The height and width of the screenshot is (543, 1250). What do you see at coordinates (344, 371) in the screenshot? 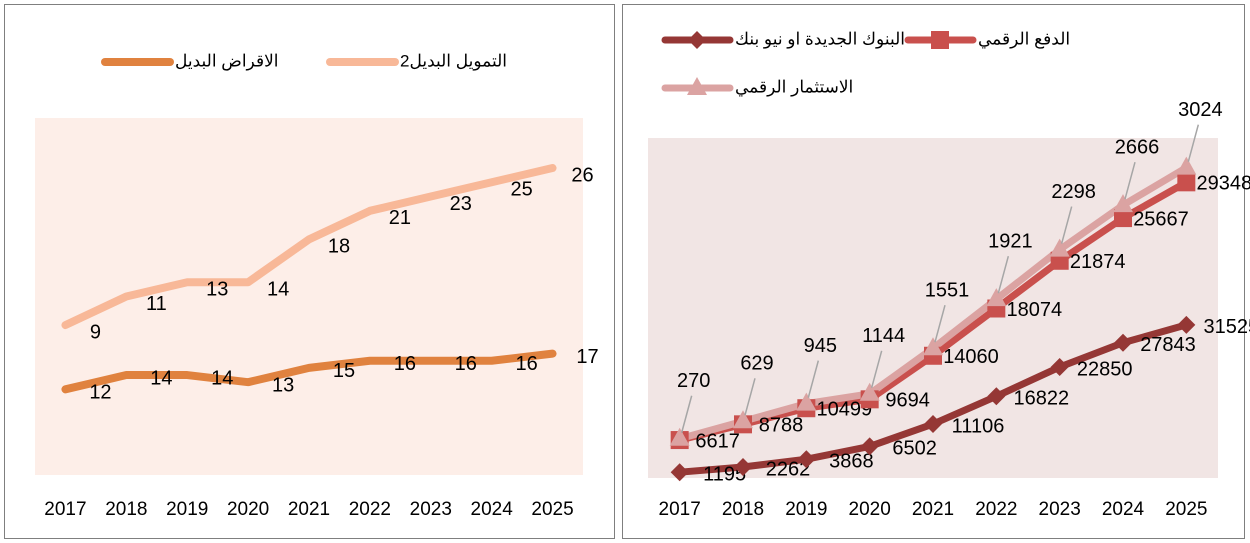
I see `data-label: 15` at bounding box center [344, 371].